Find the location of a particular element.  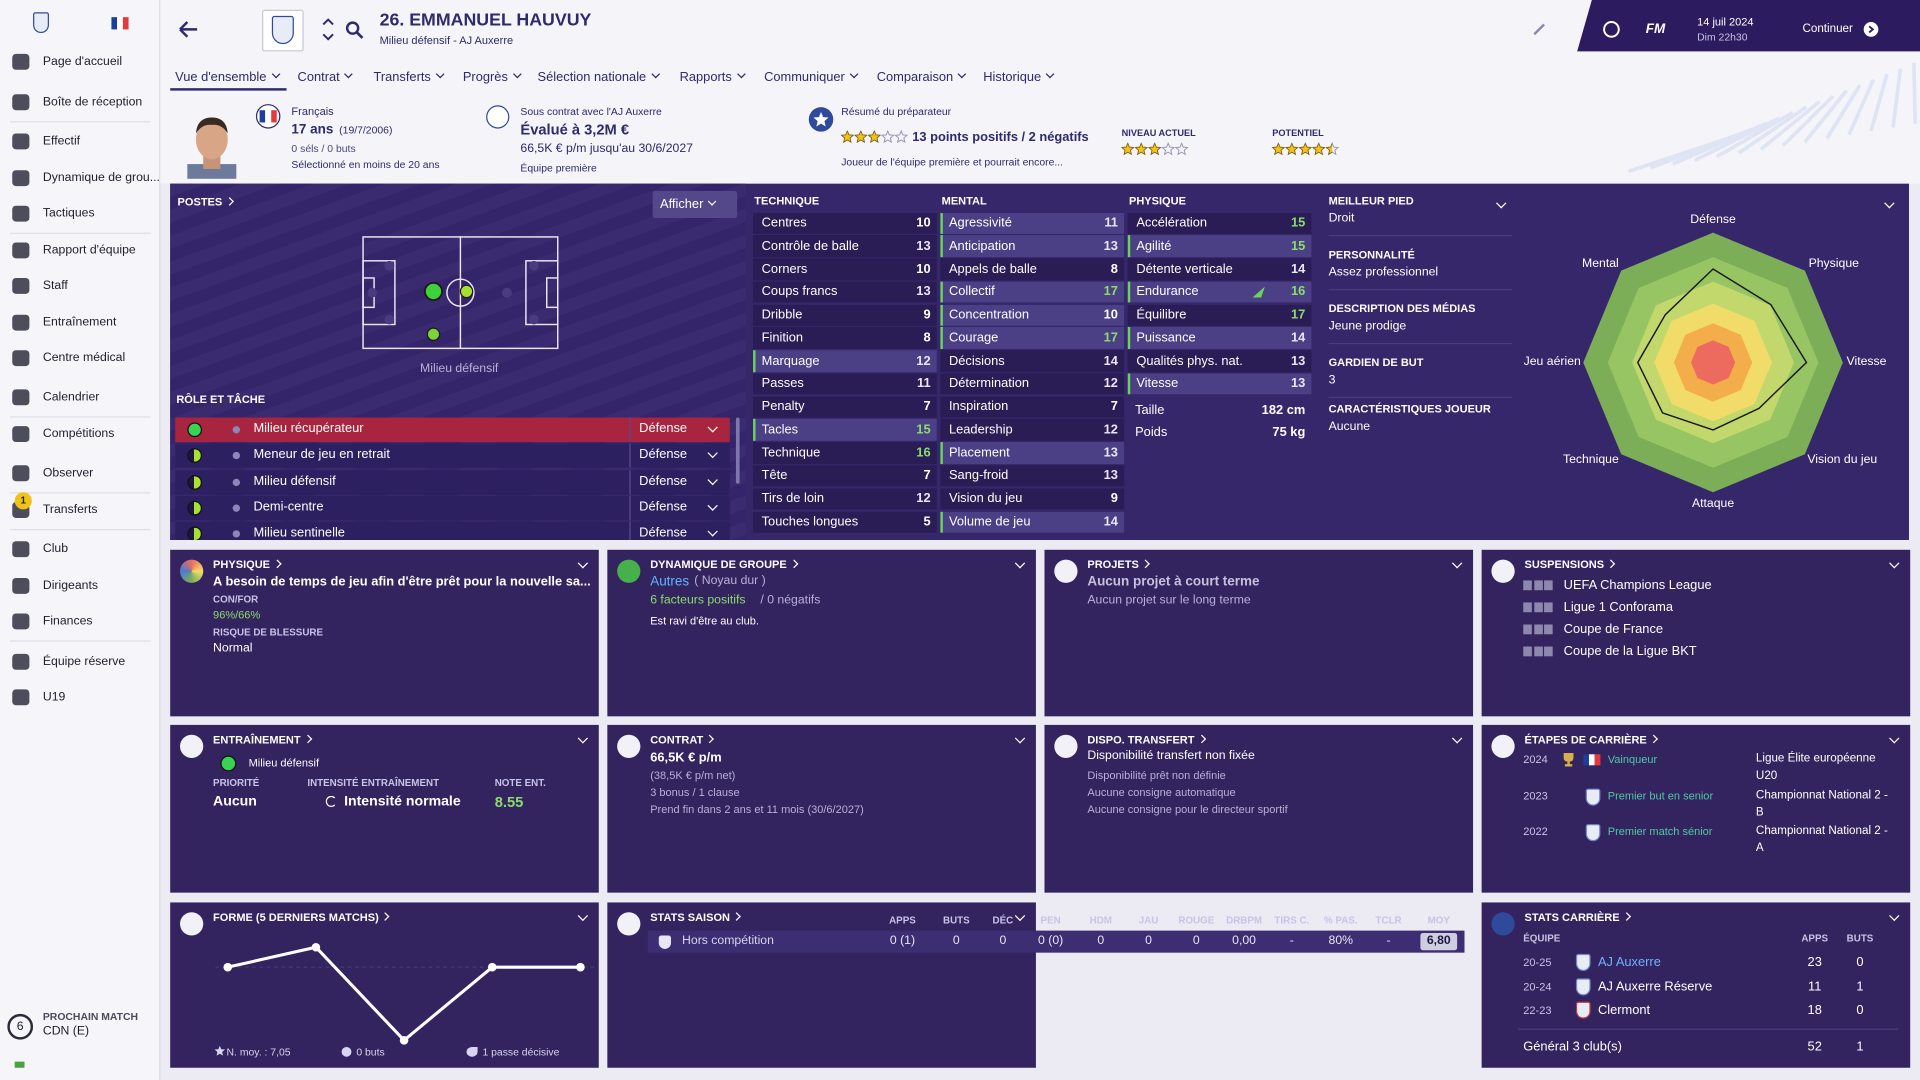

nav-item: Page d'accueil is located at coordinates (82, 62).